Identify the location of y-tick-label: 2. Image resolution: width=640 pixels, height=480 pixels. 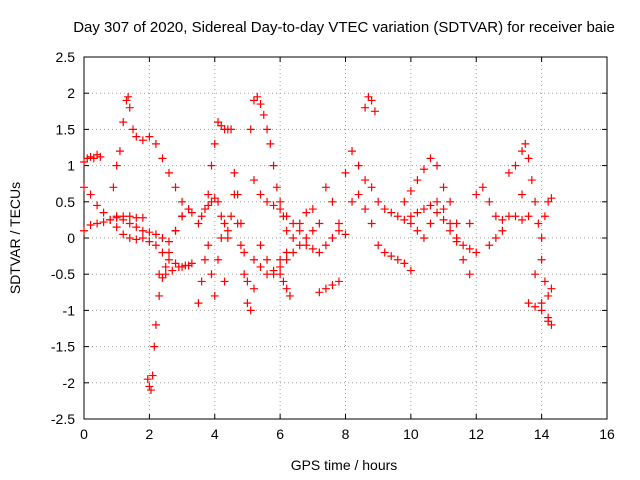
(71, 93).